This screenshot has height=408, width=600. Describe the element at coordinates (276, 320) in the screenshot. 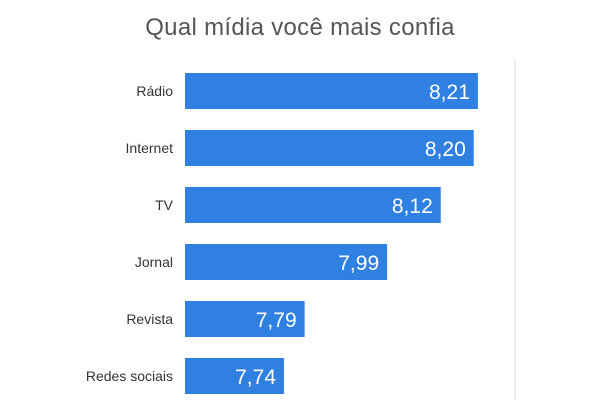

I see `data-label: 7,79` at that location.